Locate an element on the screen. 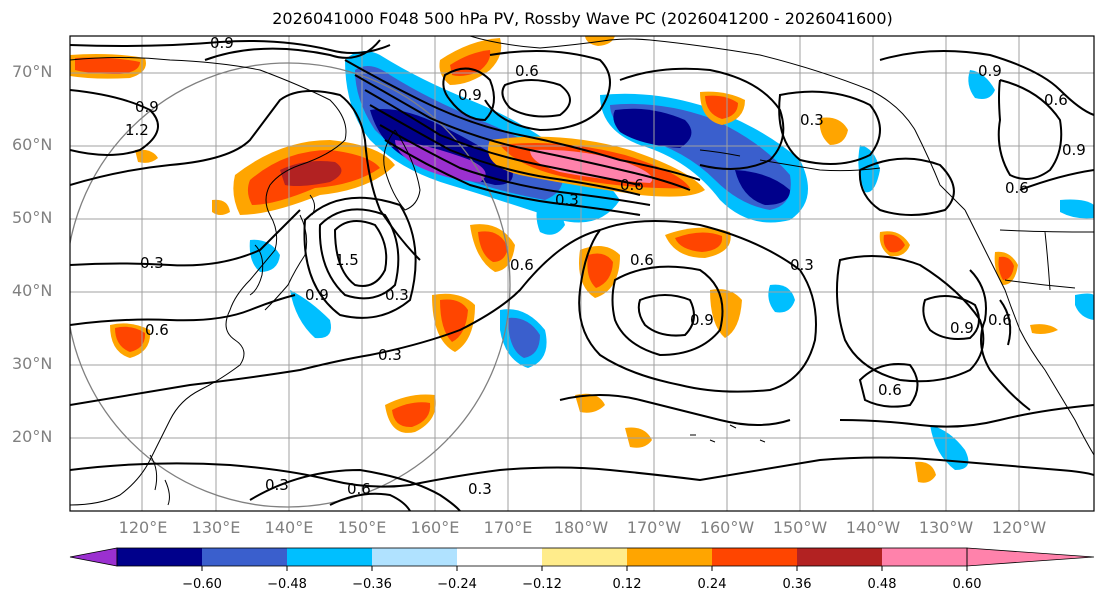  colorbar is located at coordinates (582, 559).